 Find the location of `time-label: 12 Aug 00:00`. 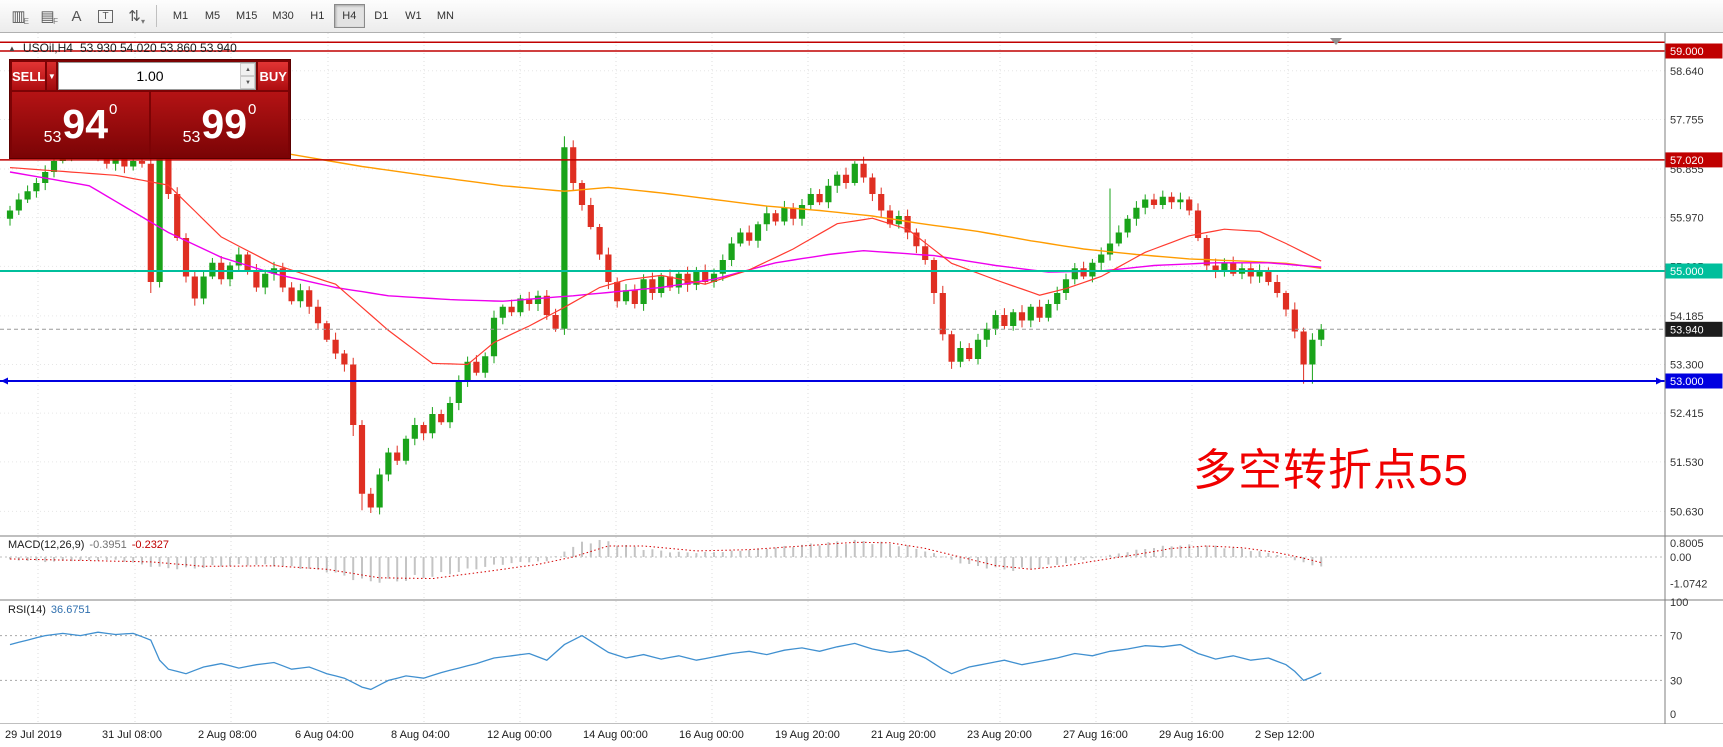

time-label: 12 Aug 00:00 is located at coordinates (519, 735).